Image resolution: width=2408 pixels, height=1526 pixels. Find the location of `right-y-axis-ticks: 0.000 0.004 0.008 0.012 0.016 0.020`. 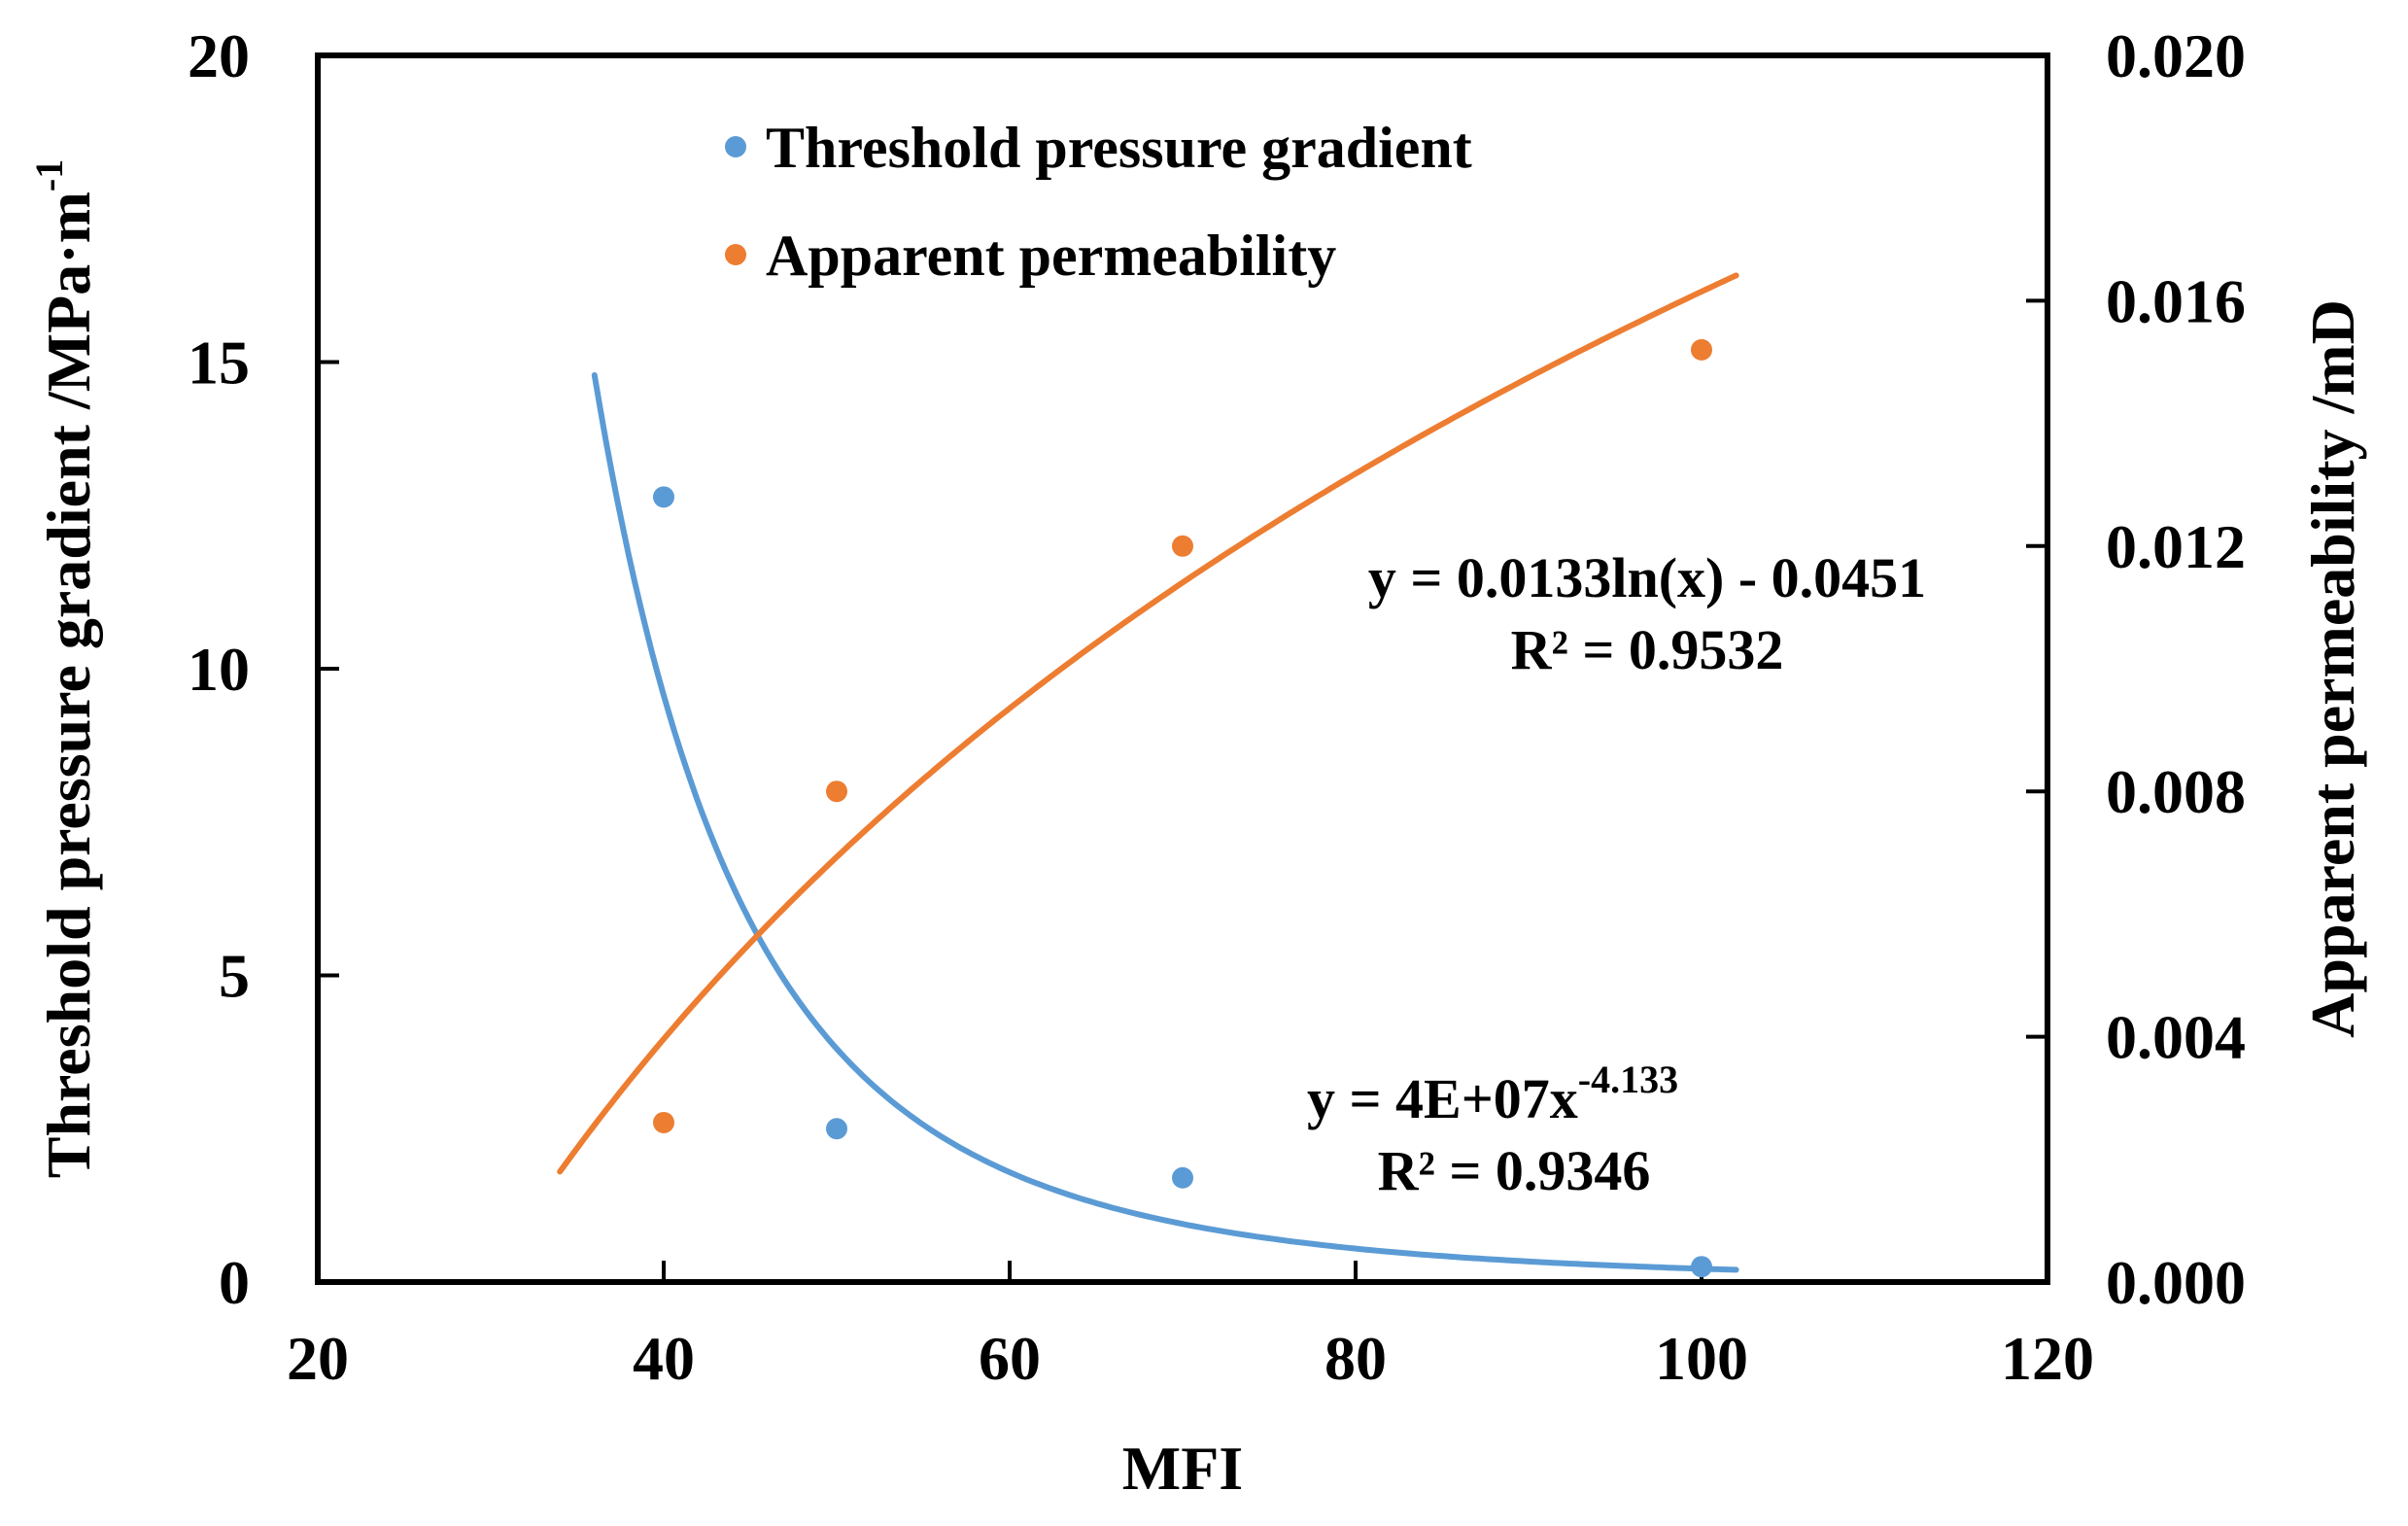

right-y-axis-ticks: 0.000 0.004 0.008 0.012 0.016 0.020 is located at coordinates (2136, 669).